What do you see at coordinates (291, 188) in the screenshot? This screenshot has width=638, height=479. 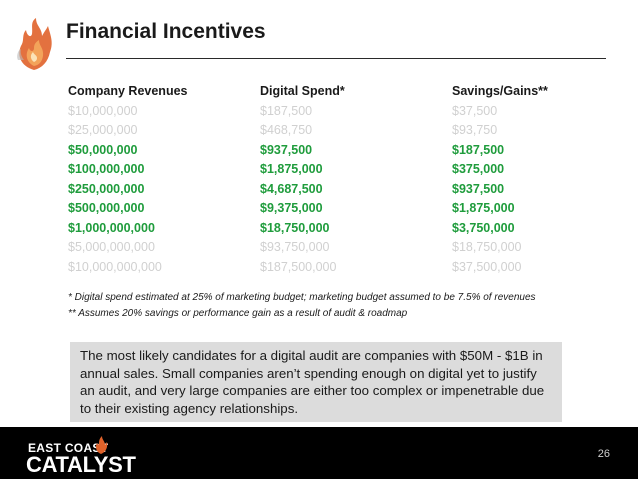 I see `table-cell: $4,687,500` at bounding box center [291, 188].